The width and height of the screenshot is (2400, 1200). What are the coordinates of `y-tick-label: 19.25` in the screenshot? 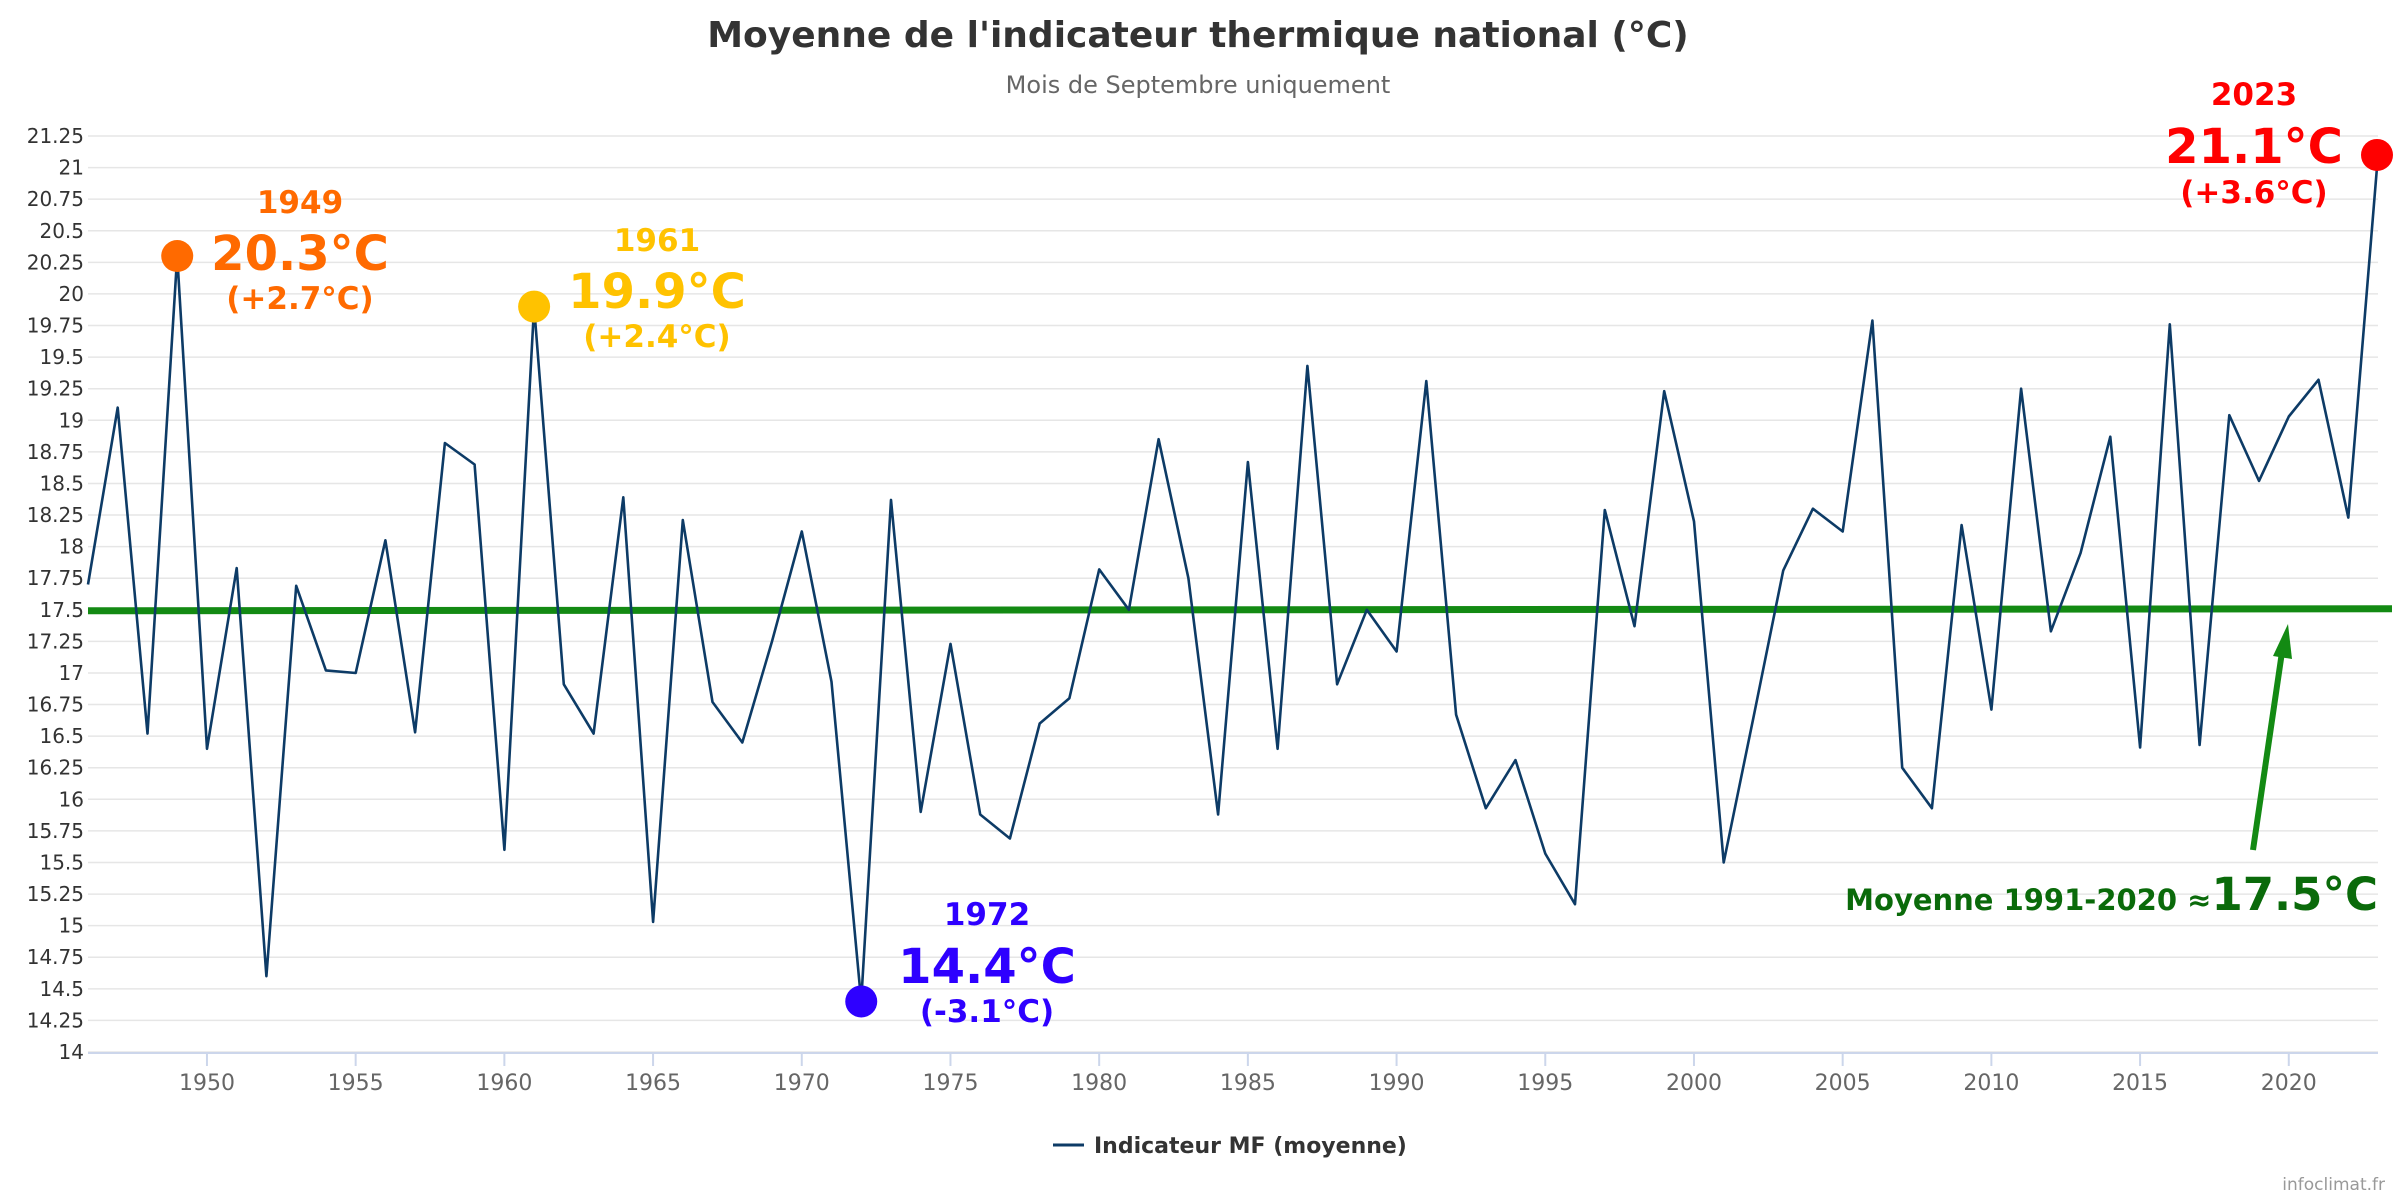 It's located at (55, 389).